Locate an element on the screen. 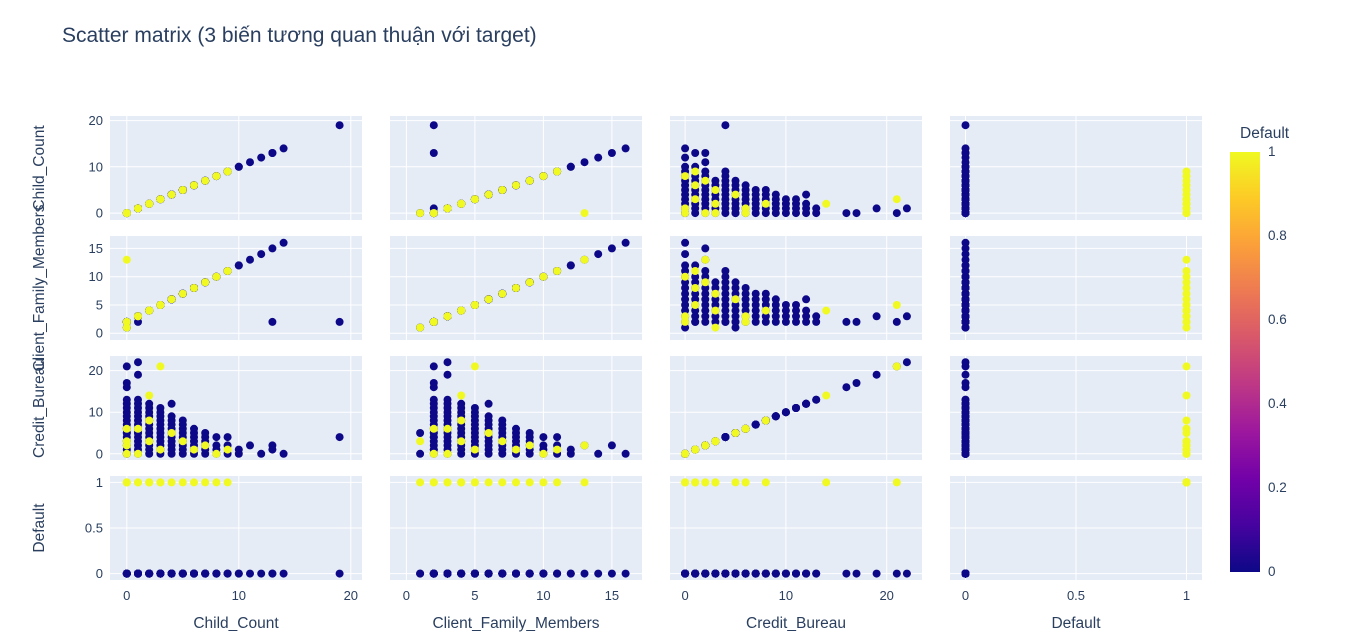 The height and width of the screenshot is (643, 1354). cell-family-vs-family is located at coordinates (516, 288).